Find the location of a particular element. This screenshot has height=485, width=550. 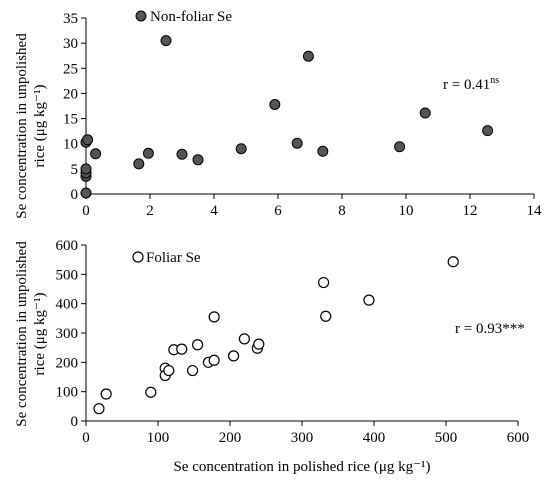

correlation-significance: ns is located at coordinates (494, 80).